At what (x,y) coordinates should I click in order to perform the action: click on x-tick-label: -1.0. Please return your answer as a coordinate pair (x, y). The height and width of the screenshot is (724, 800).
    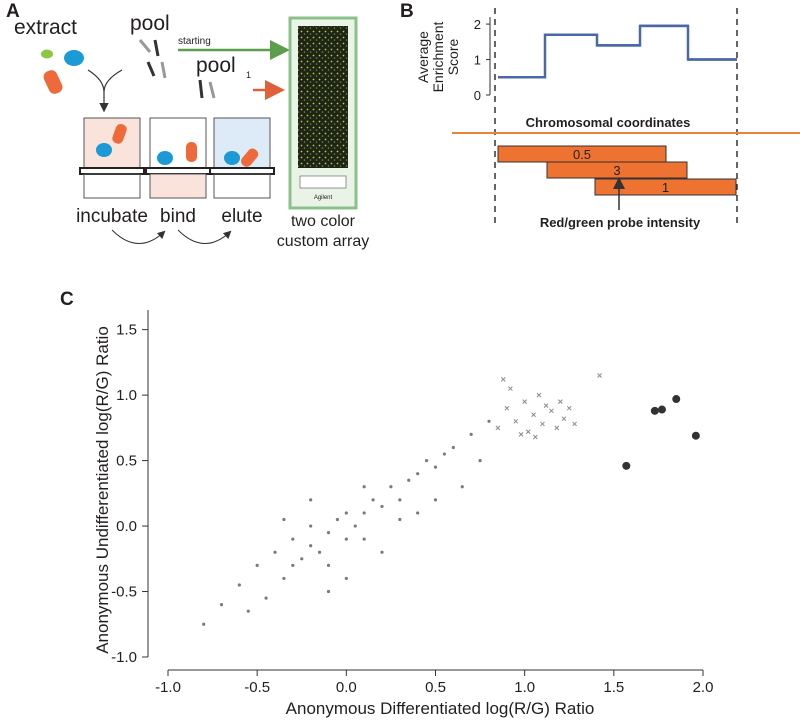
    Looking at the image, I should click on (168, 687).